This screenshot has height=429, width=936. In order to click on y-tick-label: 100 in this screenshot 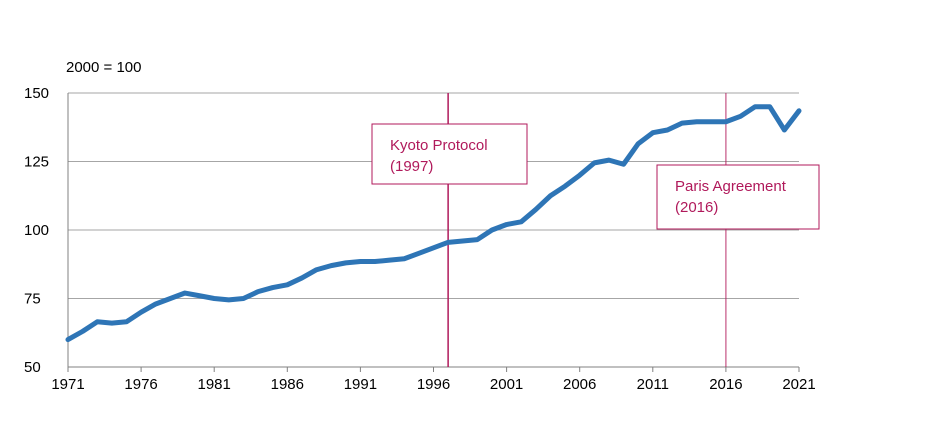, I will do `click(36, 230)`.